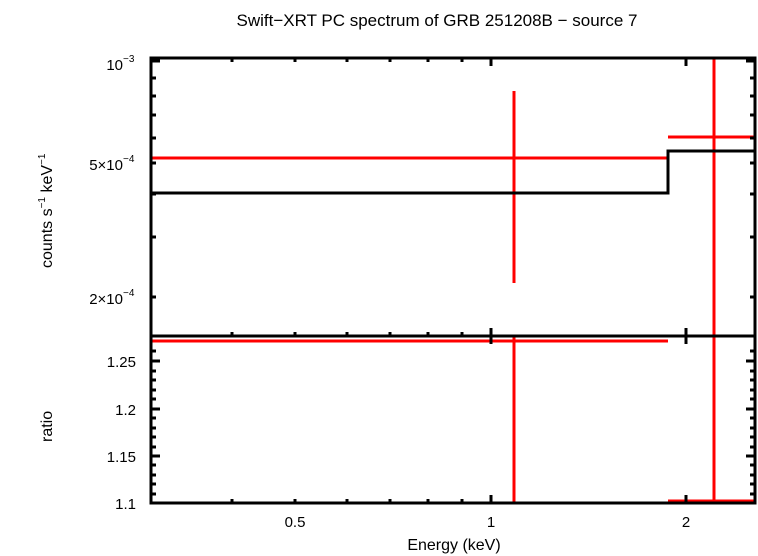  What do you see at coordinates (129, 293) in the screenshot?
I see `ytick-label-2e-4-exp: −4` at bounding box center [129, 293].